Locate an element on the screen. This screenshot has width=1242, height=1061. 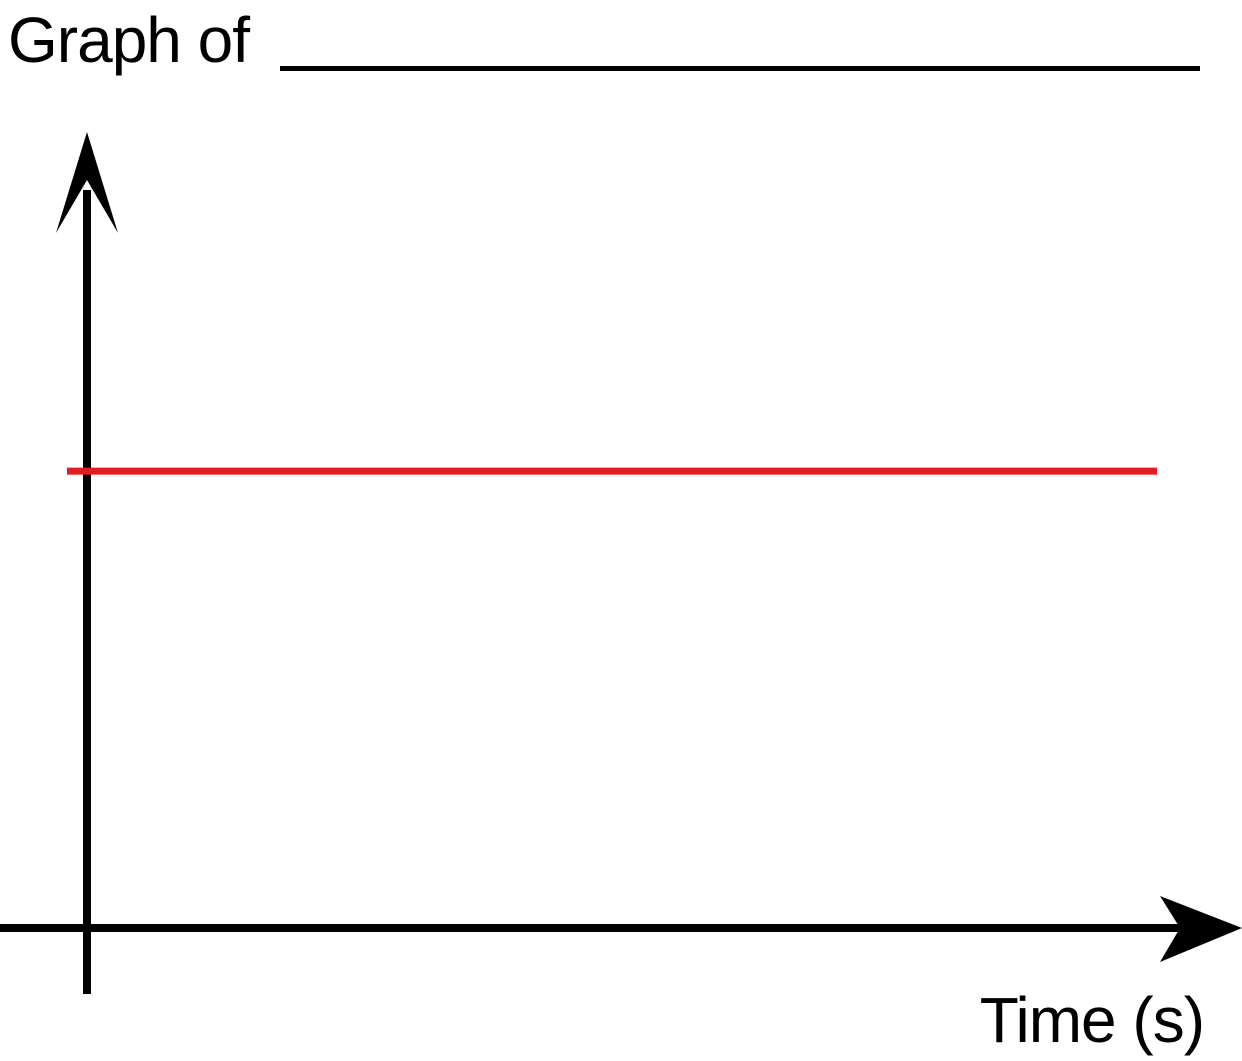
x-axis-label: Time (s) is located at coordinates (1092, 1020).